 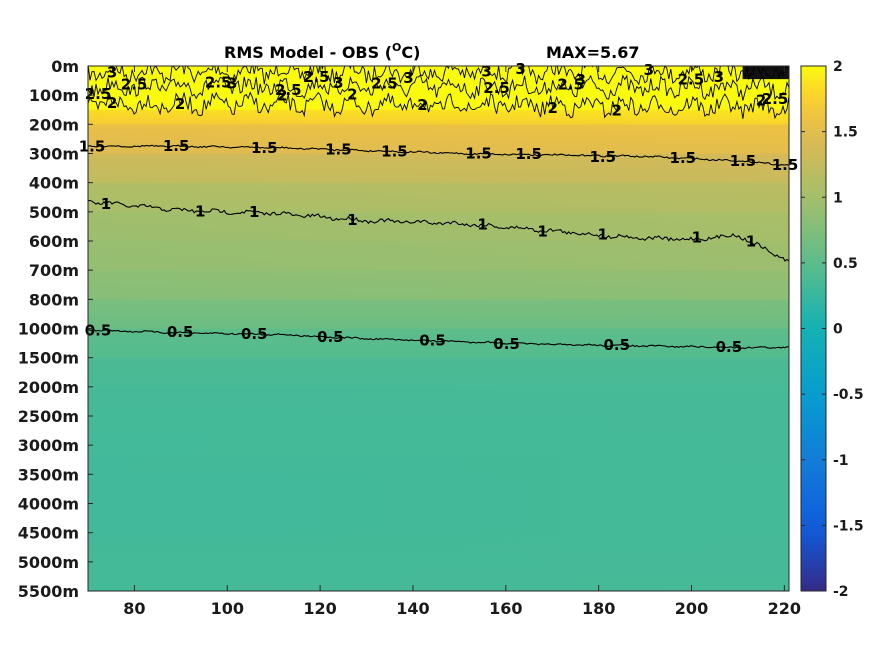 I want to click on y-tick-label: 1500m, so click(x=48, y=358).